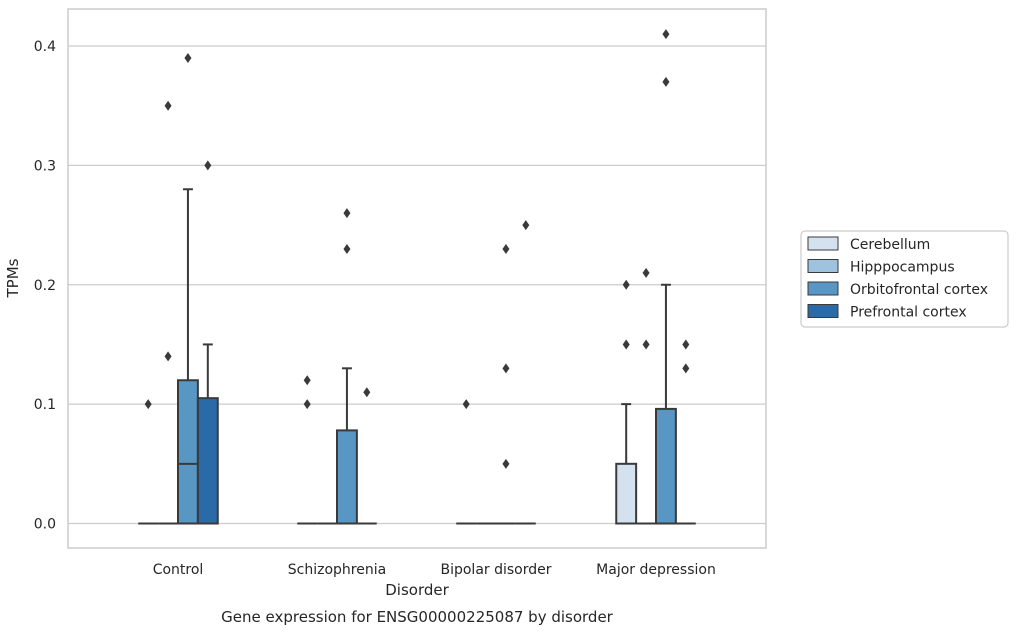  Describe the element at coordinates (417, 590) in the screenshot. I see `x-axis-label: Disorder` at that location.